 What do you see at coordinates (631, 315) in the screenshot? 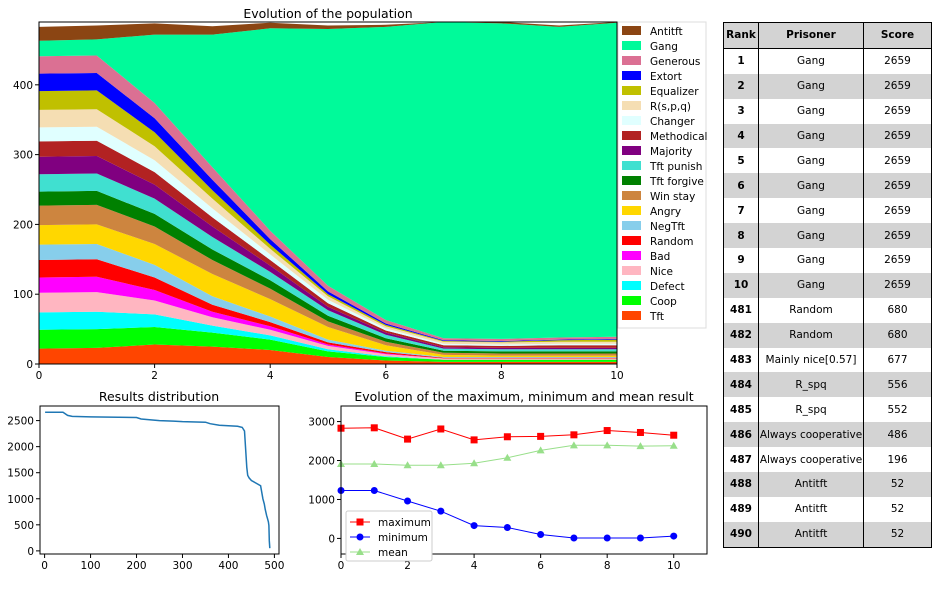
I see `legend-swatch-tft` at bounding box center [631, 315].